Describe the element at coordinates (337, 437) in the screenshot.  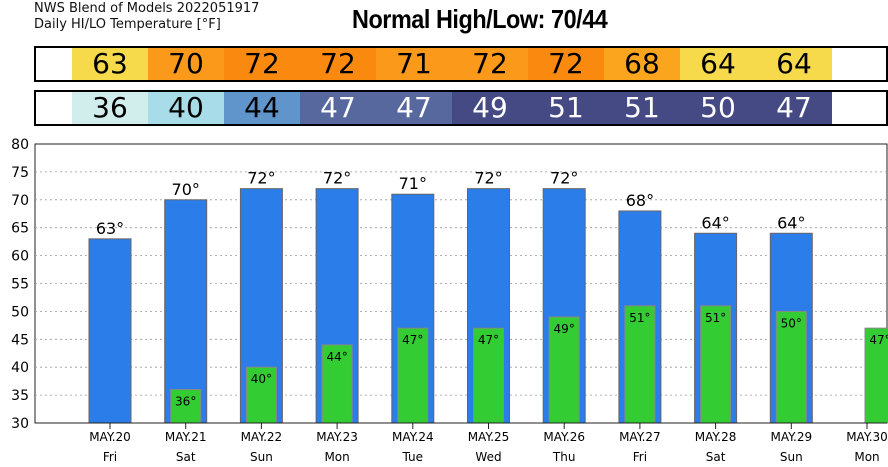
I see `date-label: MAY.23` at that location.